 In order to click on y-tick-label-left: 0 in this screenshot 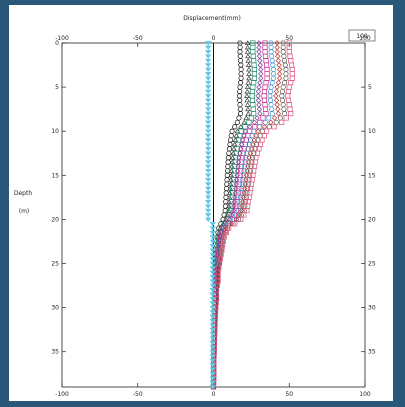, I will do `click(57, 43)`.